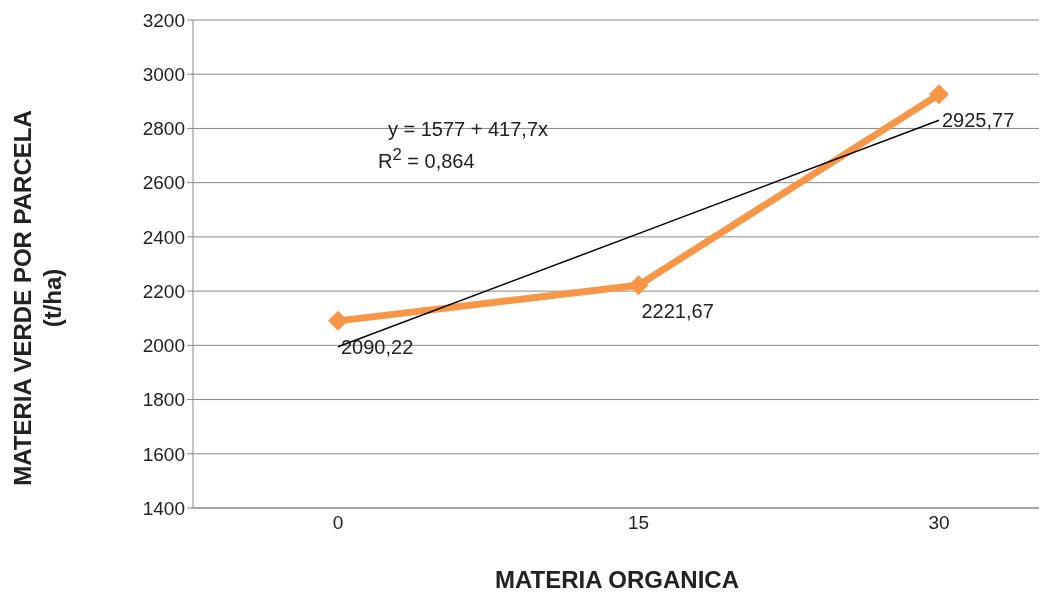 The width and height of the screenshot is (1057, 607). I want to click on y-axis-title: MATERIA VERDE POR PARCELA (t/ha), so click(37, 298).